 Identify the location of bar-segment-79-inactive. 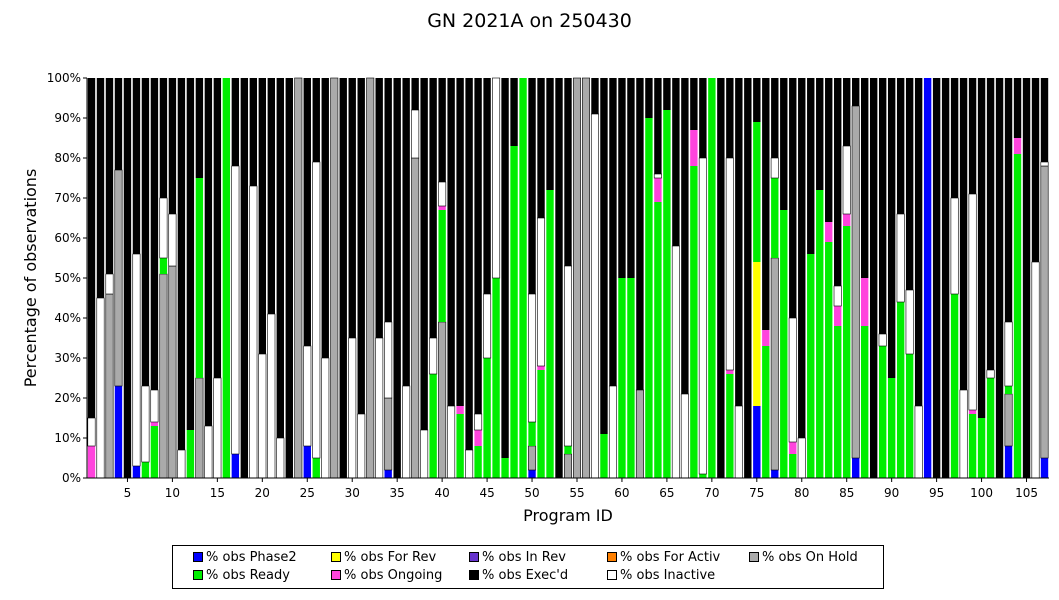
(792, 380).